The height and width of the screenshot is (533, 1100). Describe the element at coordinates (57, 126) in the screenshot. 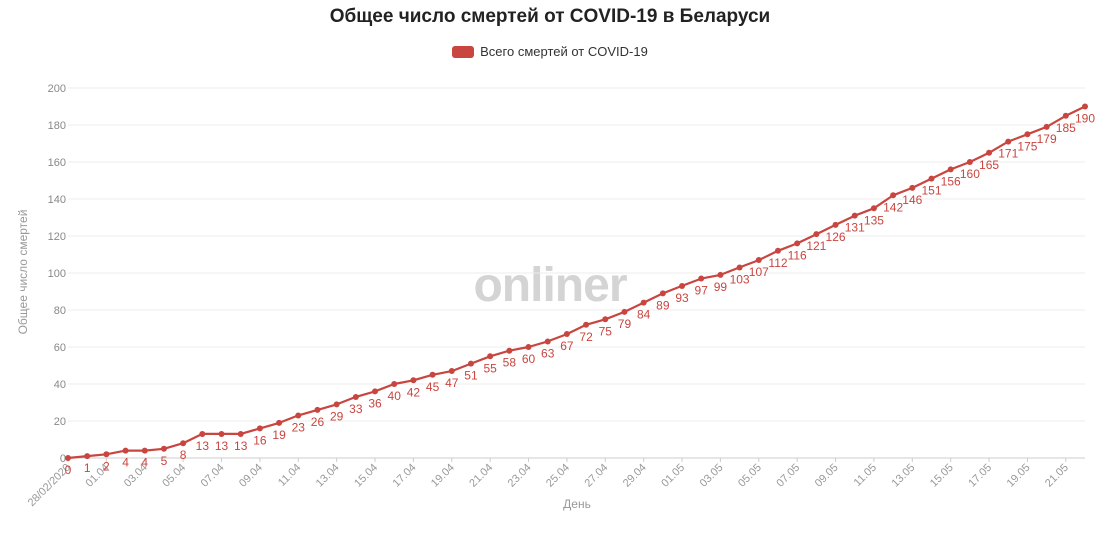

I see `y-tick-label: 180` at that location.